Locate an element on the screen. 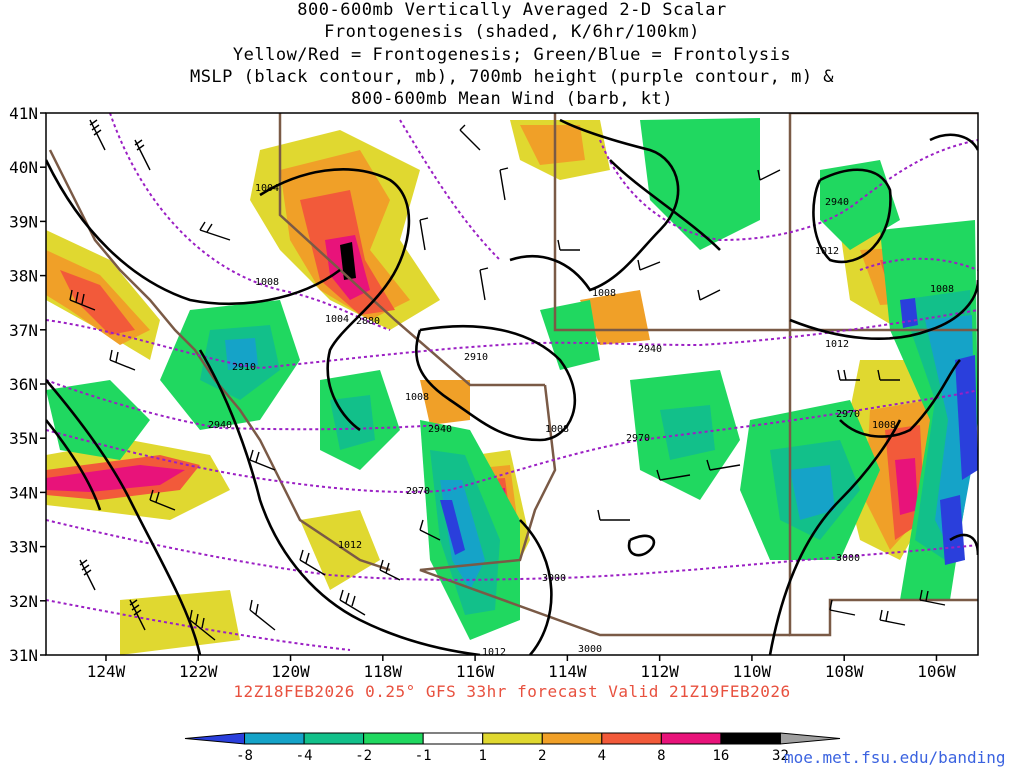 Image resolution: width=1024 pixels, height=768 pixels. frontolysis-shade-green is located at coordinates (860, 205).